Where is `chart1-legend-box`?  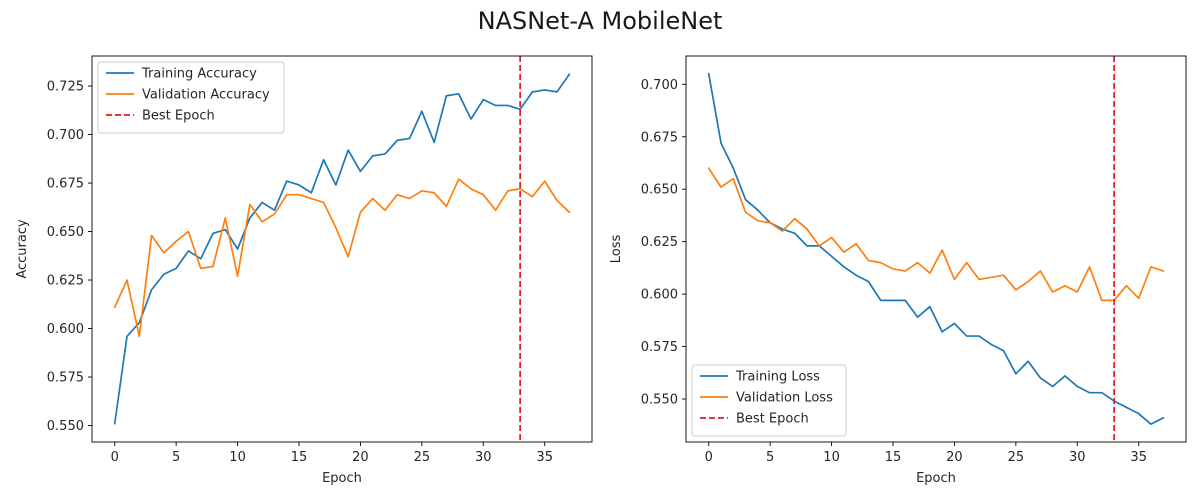
chart1-legend-box is located at coordinates (769, 400).